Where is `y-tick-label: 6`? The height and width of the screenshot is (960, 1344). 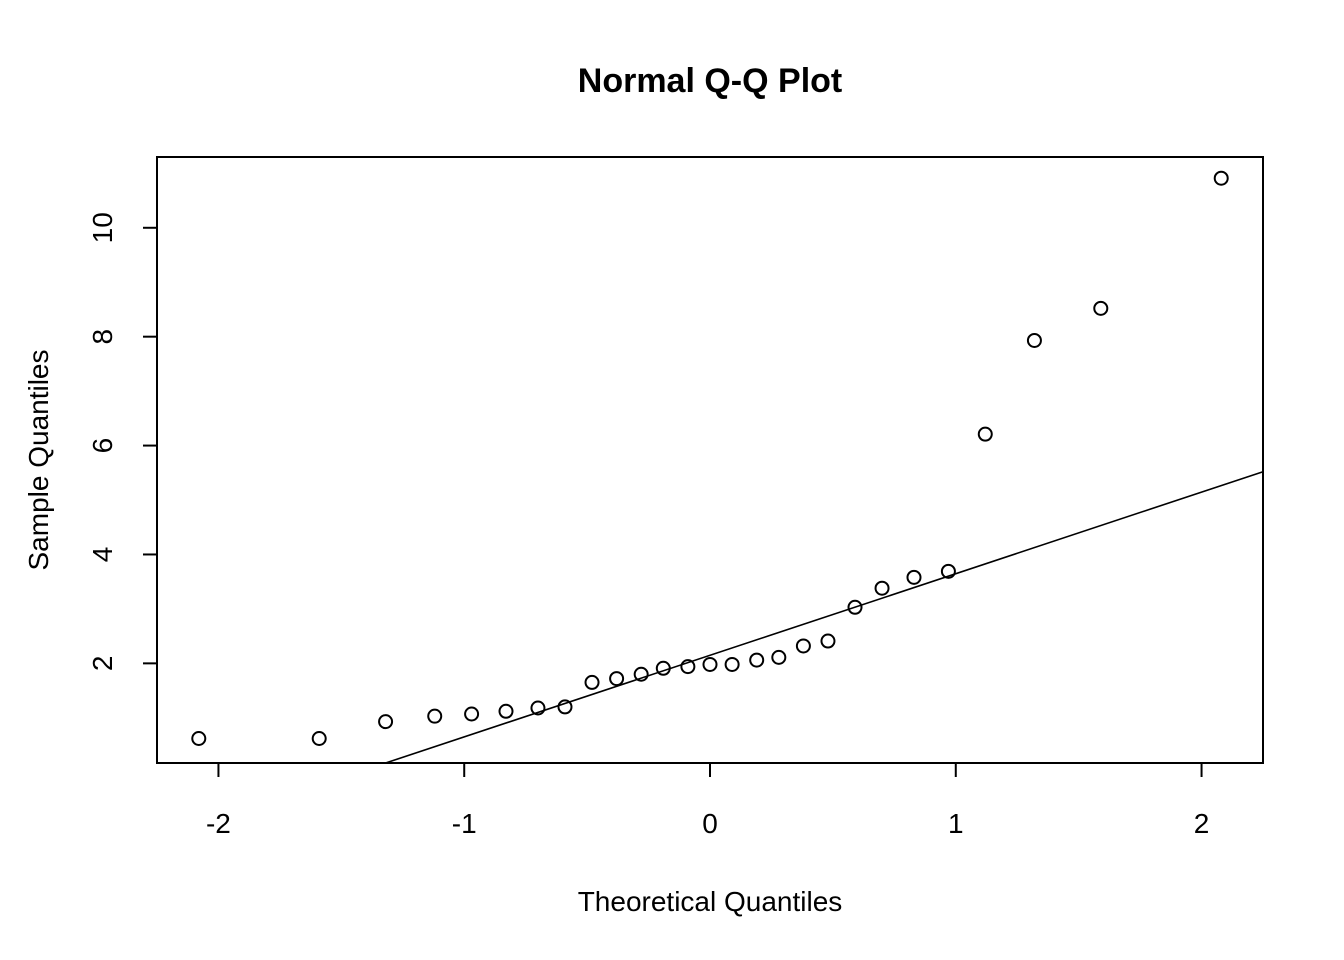
y-tick-label: 6 is located at coordinates (102, 446).